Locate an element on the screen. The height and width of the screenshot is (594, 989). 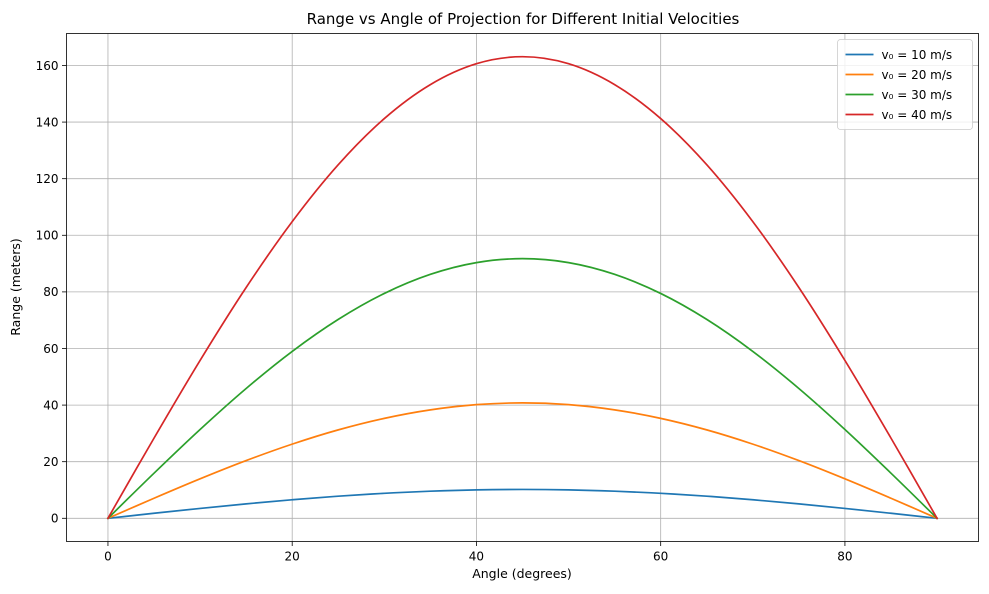
y-tick-label: 60 is located at coordinates (50, 349).